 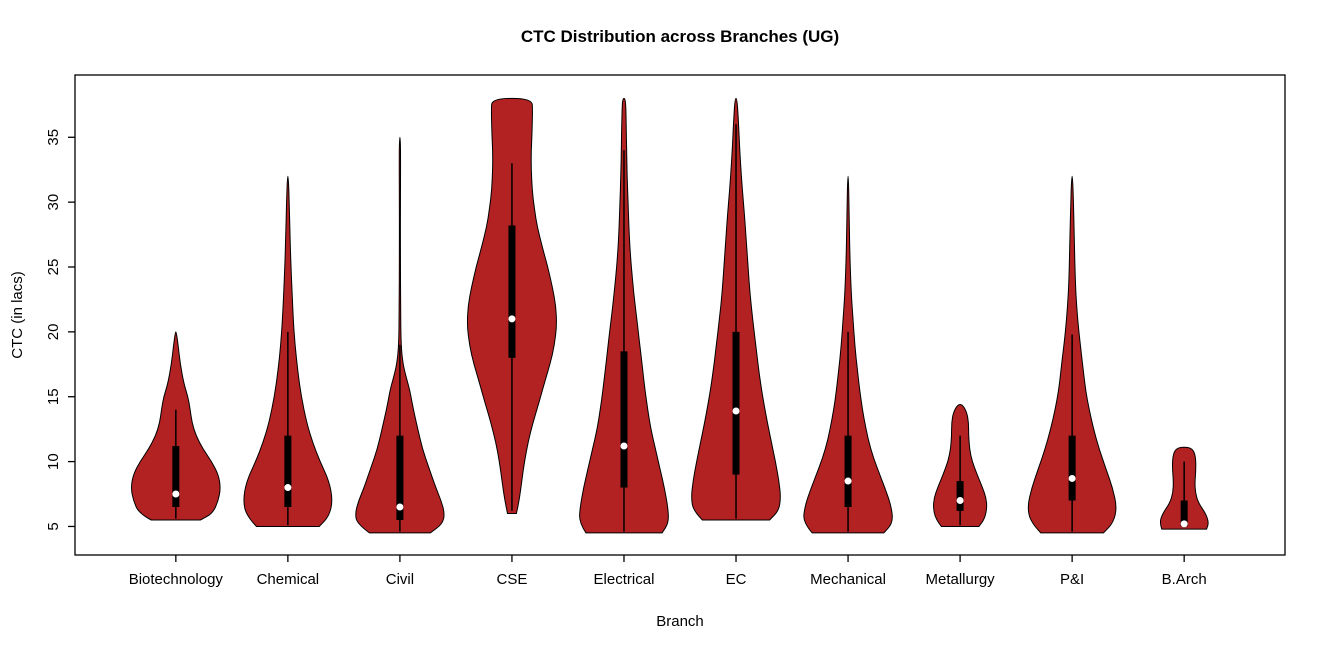 I want to click on median-dot-biotechnology, so click(x=176, y=494).